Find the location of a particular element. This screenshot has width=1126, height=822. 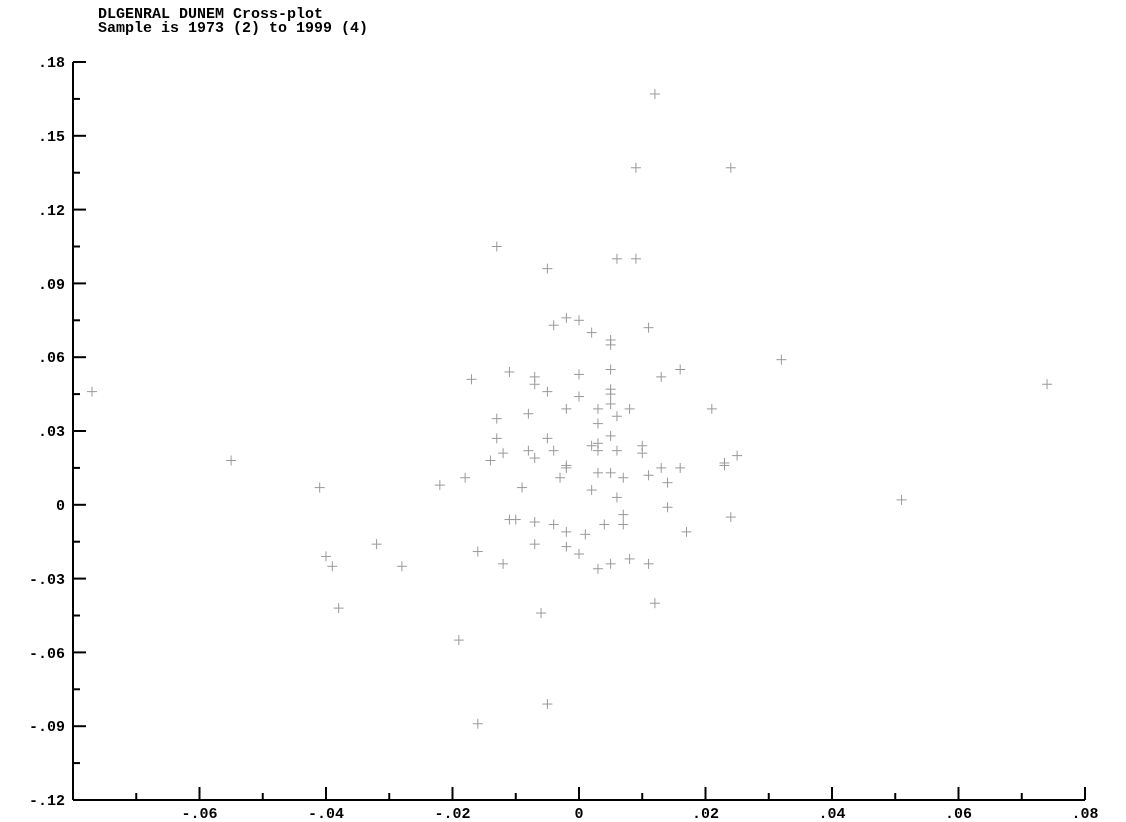

y-tick-label: .12 is located at coordinates (51, 211).